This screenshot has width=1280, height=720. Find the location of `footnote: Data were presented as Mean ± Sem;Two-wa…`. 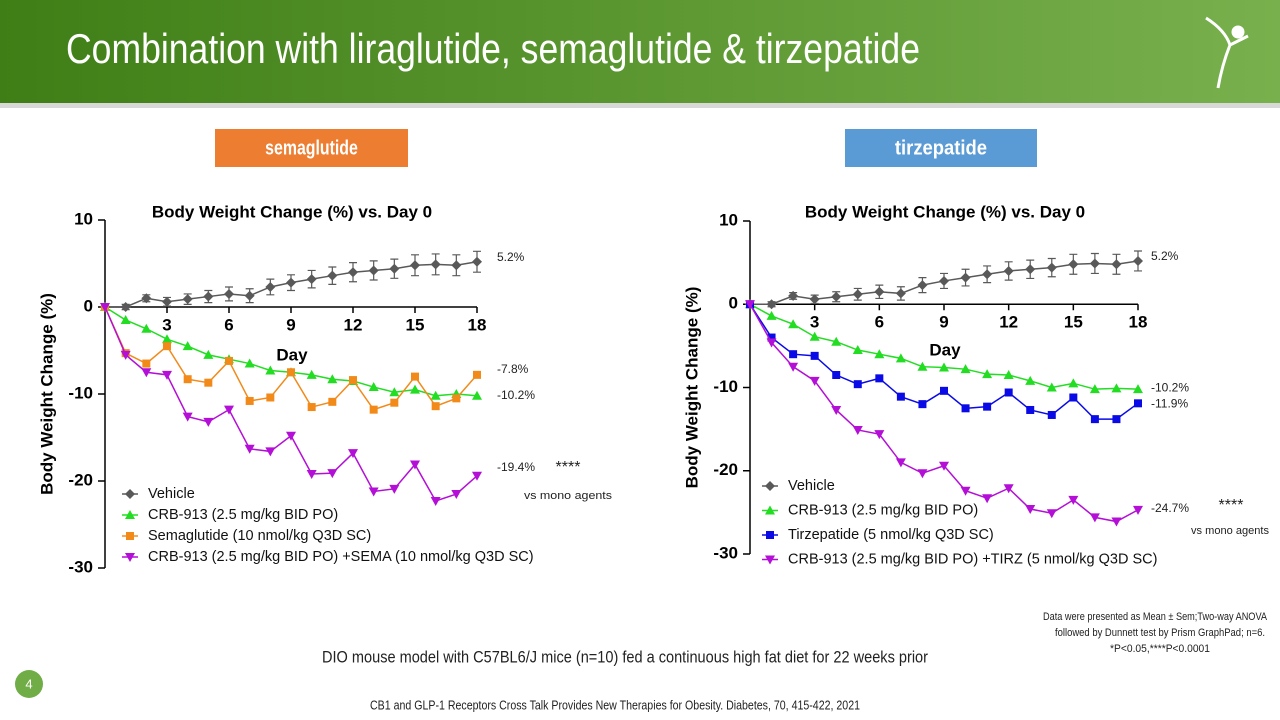

footnote: Data were presented as Mean ± Sem;Two-wa… is located at coordinates (1155, 617).